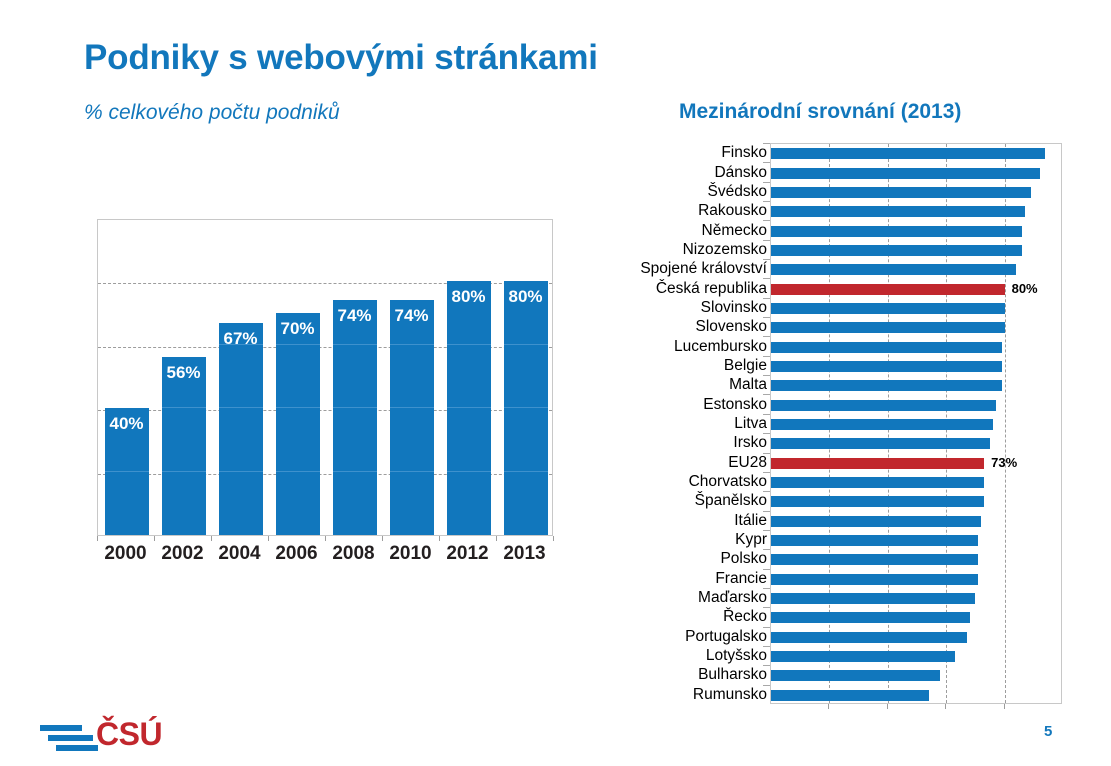 This screenshot has height=766, width=1111. Describe the element at coordinates (751, 540) in the screenshot. I see `category-label: Kypr` at that location.